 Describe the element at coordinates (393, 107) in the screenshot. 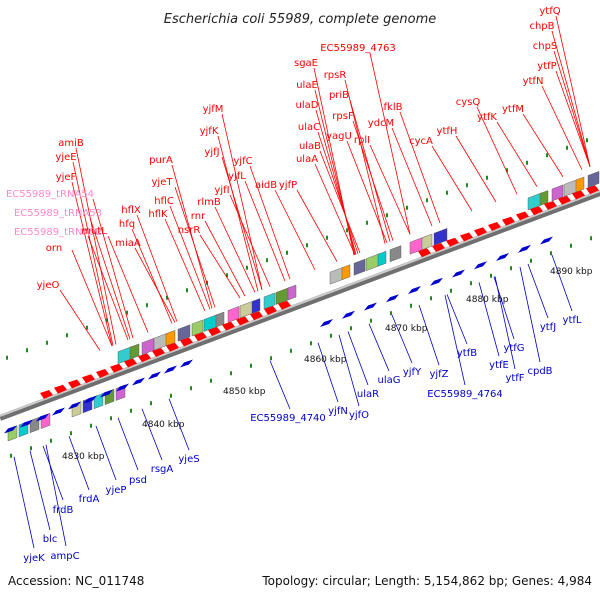

I see `gene-label-fklB: fklB` at that location.